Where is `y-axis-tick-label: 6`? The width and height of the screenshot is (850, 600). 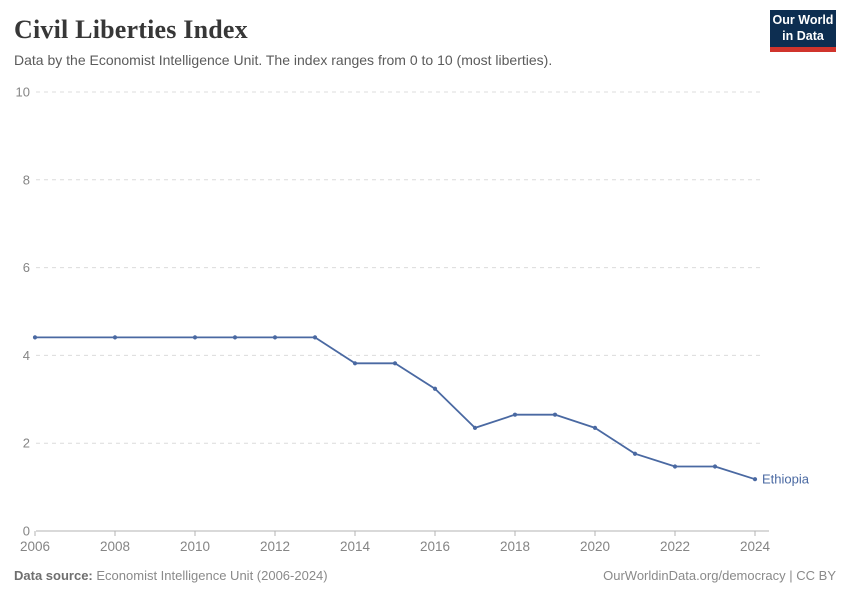 y-axis-tick-label: 6 is located at coordinates (26, 267).